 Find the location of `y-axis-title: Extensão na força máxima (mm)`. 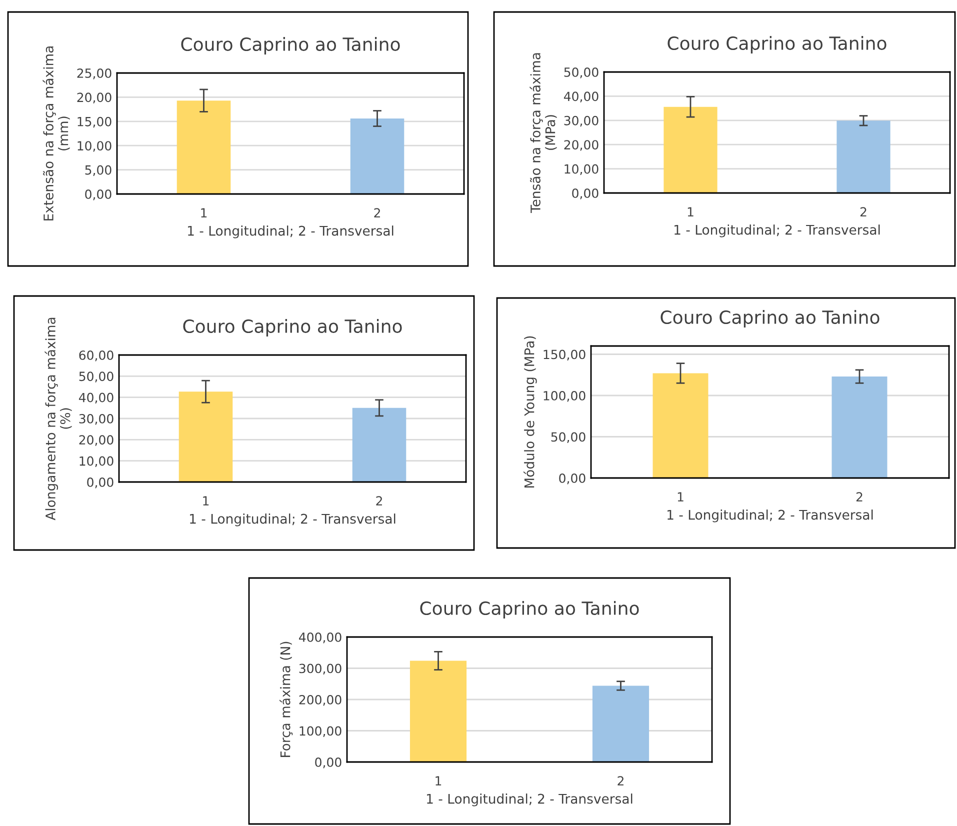

y-axis-title: Extensão na força máxima (mm) is located at coordinates (56, 133).